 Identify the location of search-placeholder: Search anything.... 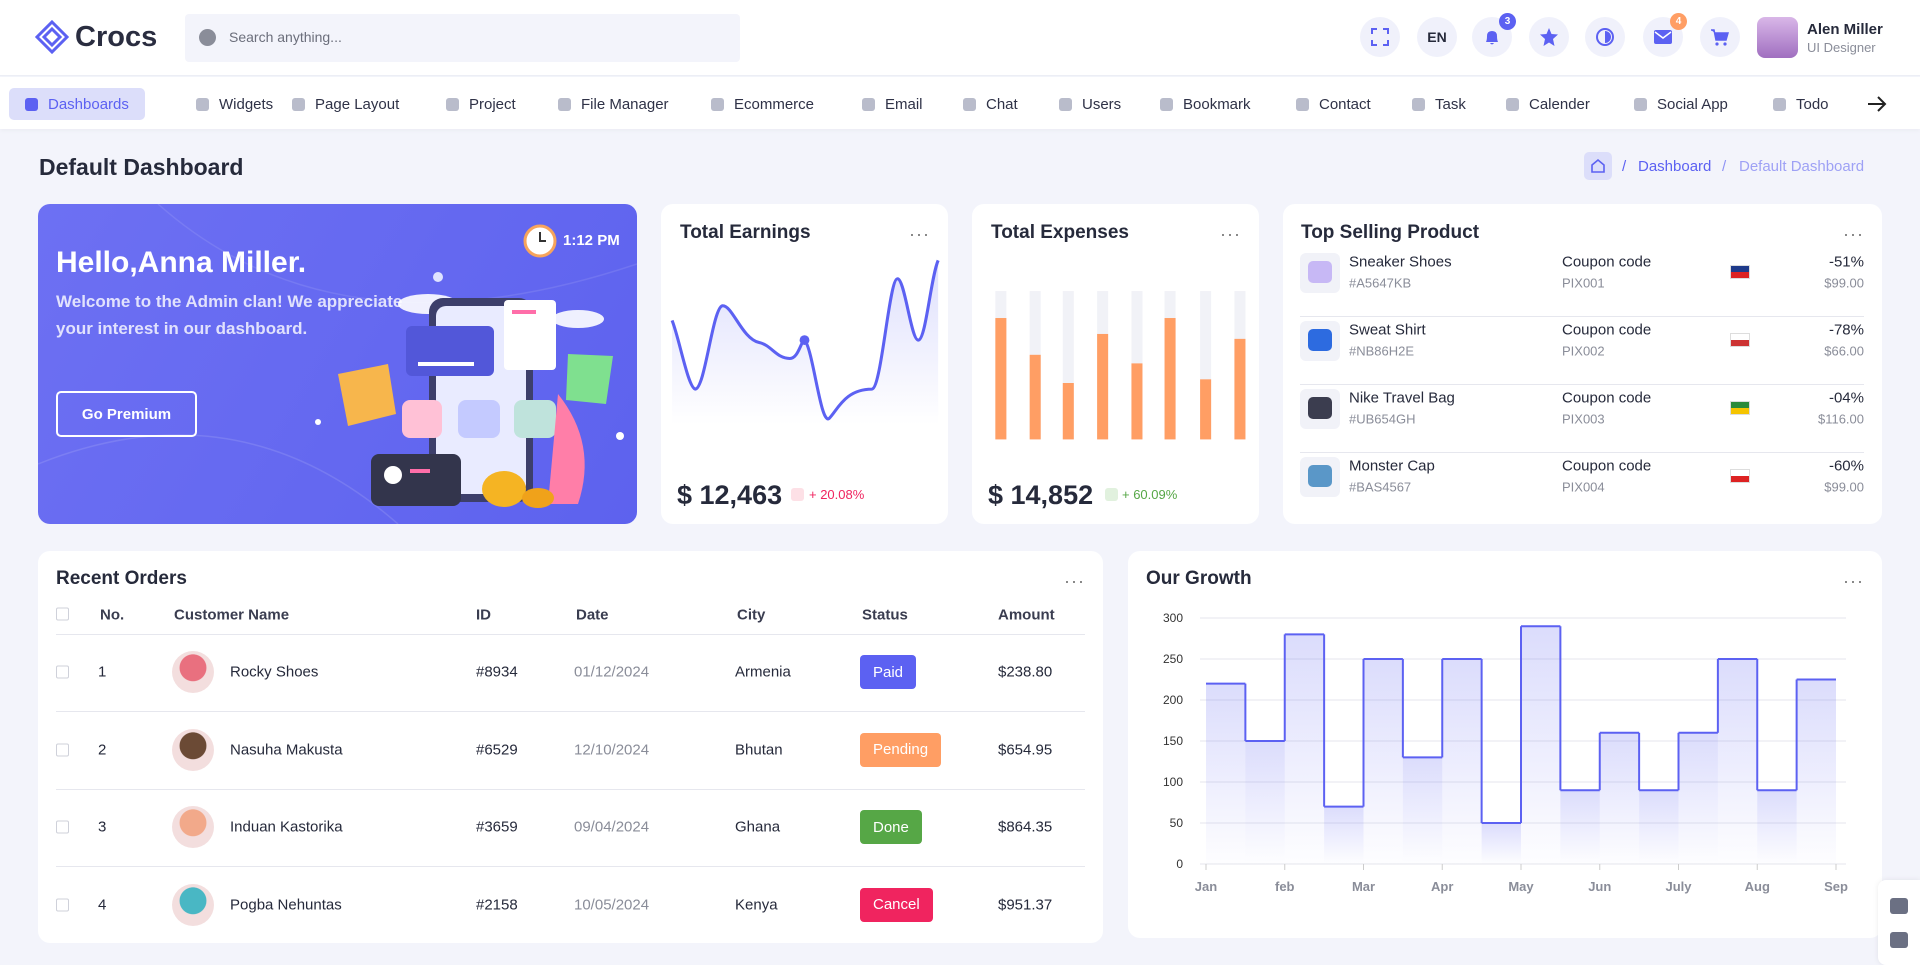
(285, 37).